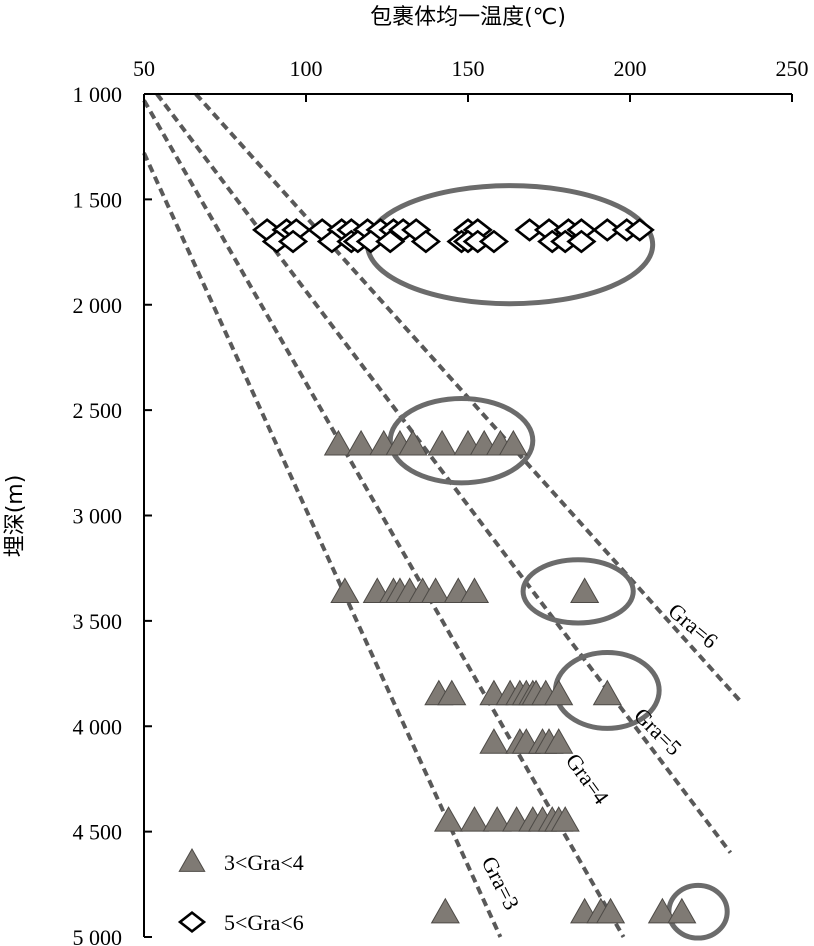  I want to click on gradient-line-label: Gra=4, so click(587, 779).